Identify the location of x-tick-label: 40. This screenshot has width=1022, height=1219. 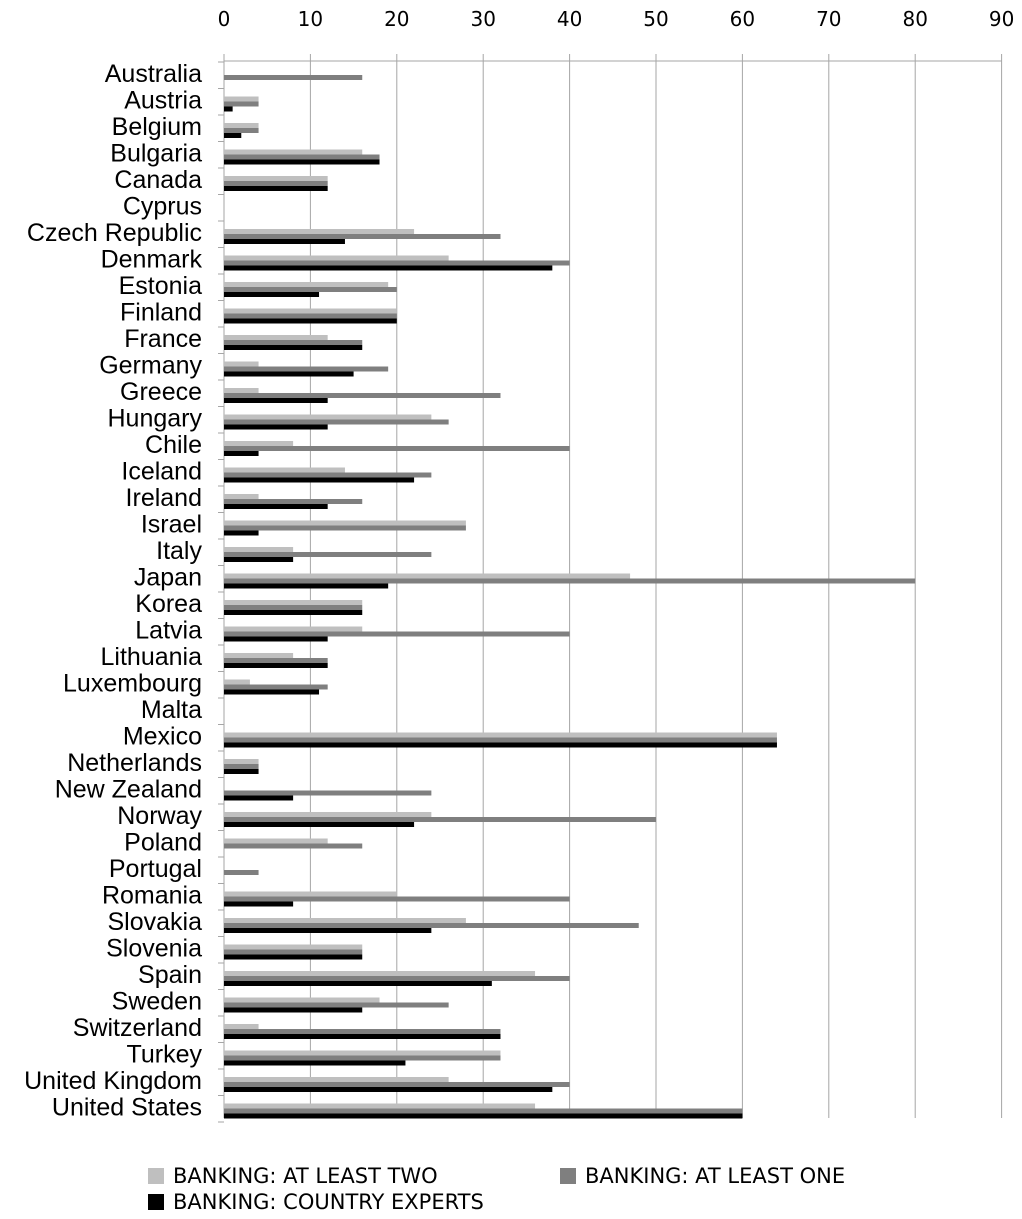
(569, 19).